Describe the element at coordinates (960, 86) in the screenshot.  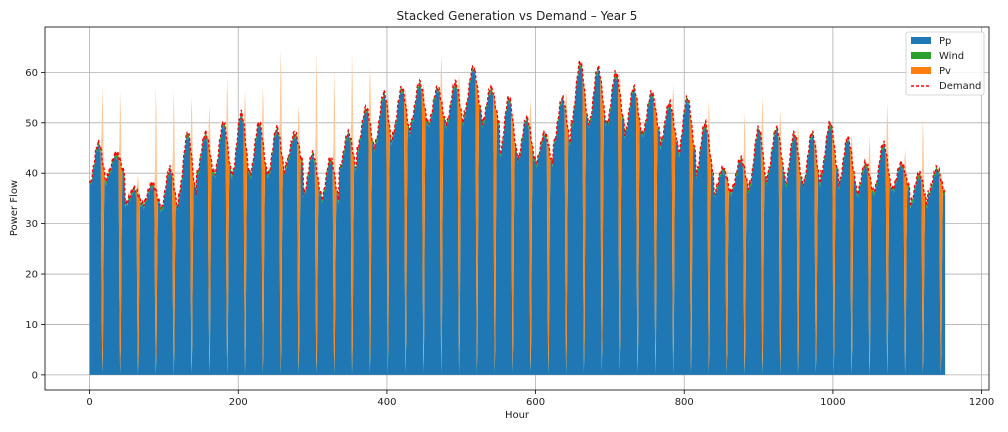
I see `legend-label-demand: Demand` at that location.